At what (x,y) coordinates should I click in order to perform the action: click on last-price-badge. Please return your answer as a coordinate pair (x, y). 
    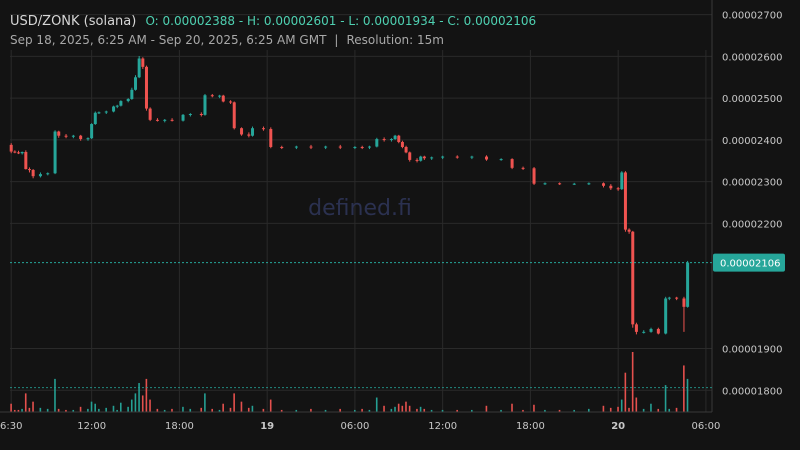
    Looking at the image, I should click on (749, 262).